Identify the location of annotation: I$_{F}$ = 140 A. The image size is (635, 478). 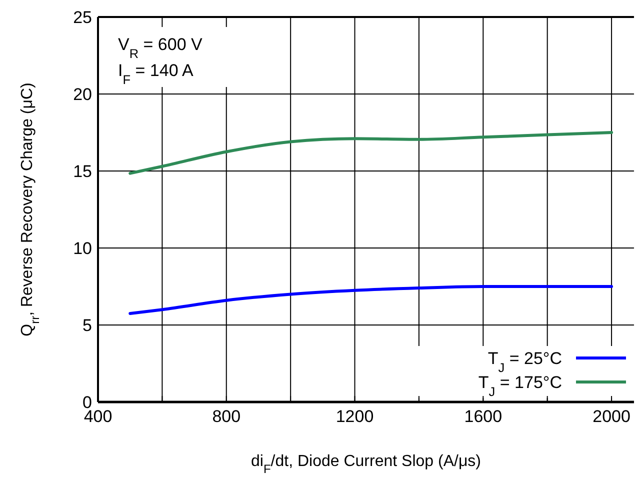
(156, 73).